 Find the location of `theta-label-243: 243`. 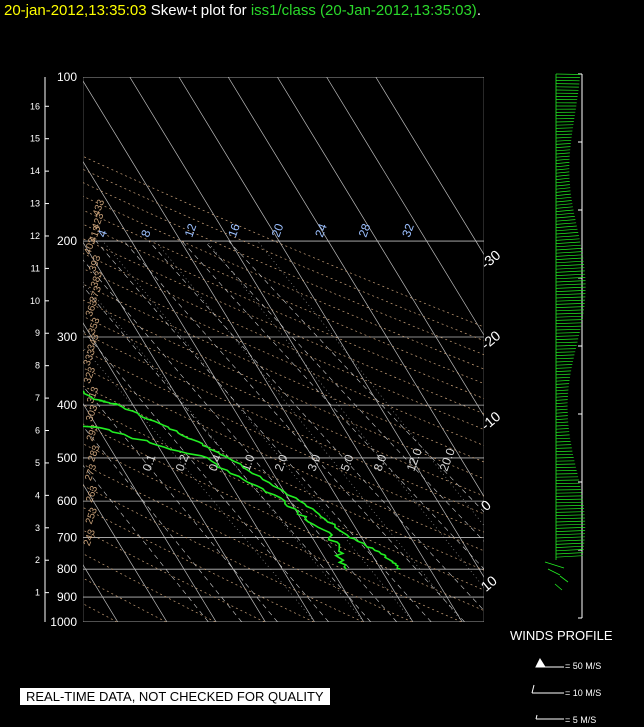

theta-label-243: 243 is located at coordinates (90, 538).